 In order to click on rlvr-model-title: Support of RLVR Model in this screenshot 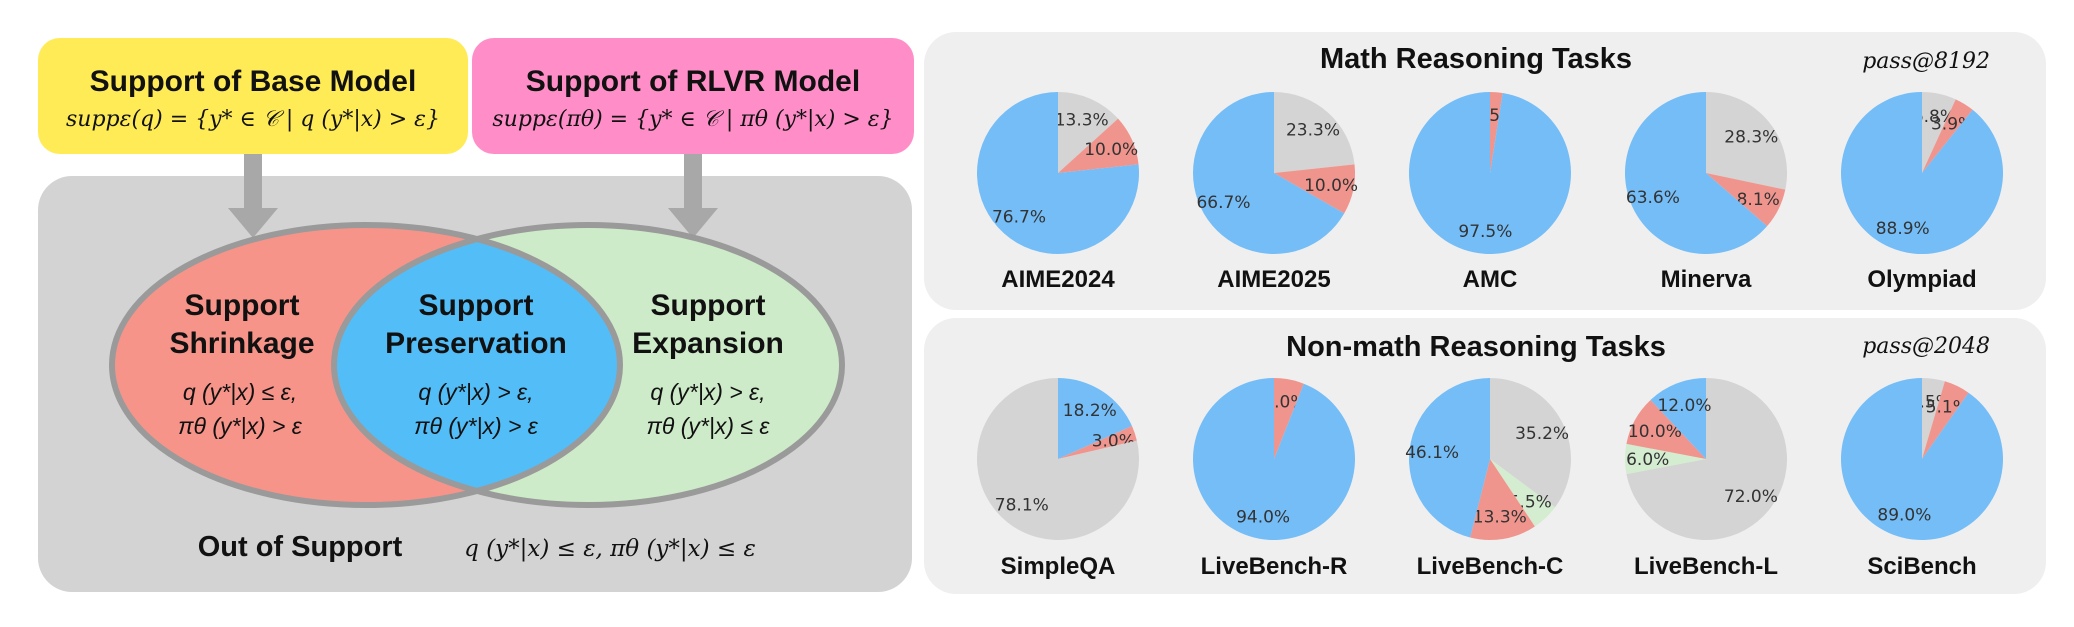, I will do `click(693, 81)`.